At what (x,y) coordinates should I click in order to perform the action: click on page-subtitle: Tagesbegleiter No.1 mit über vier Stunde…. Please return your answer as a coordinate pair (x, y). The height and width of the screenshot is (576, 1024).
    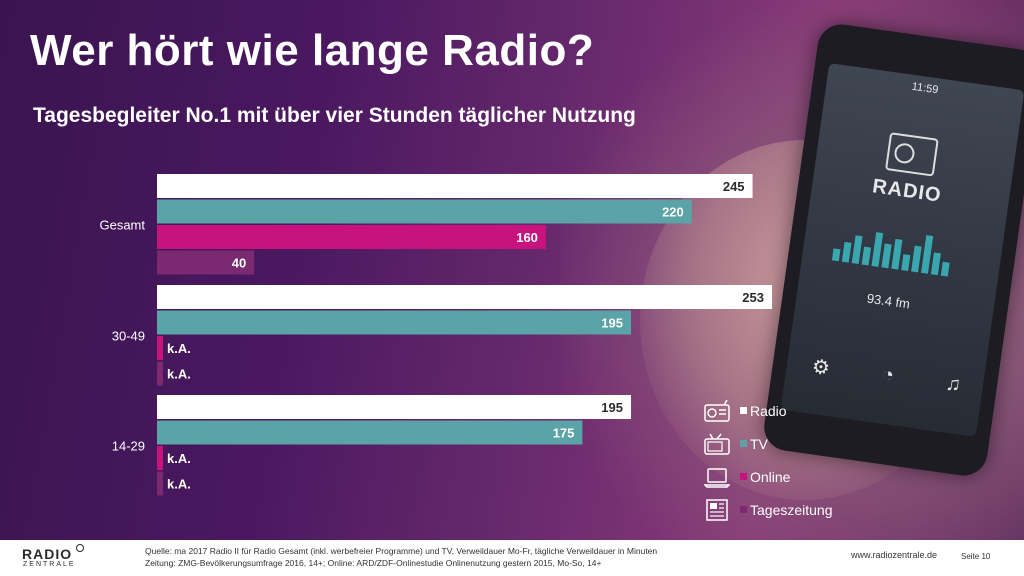
    Looking at the image, I should click on (334, 115).